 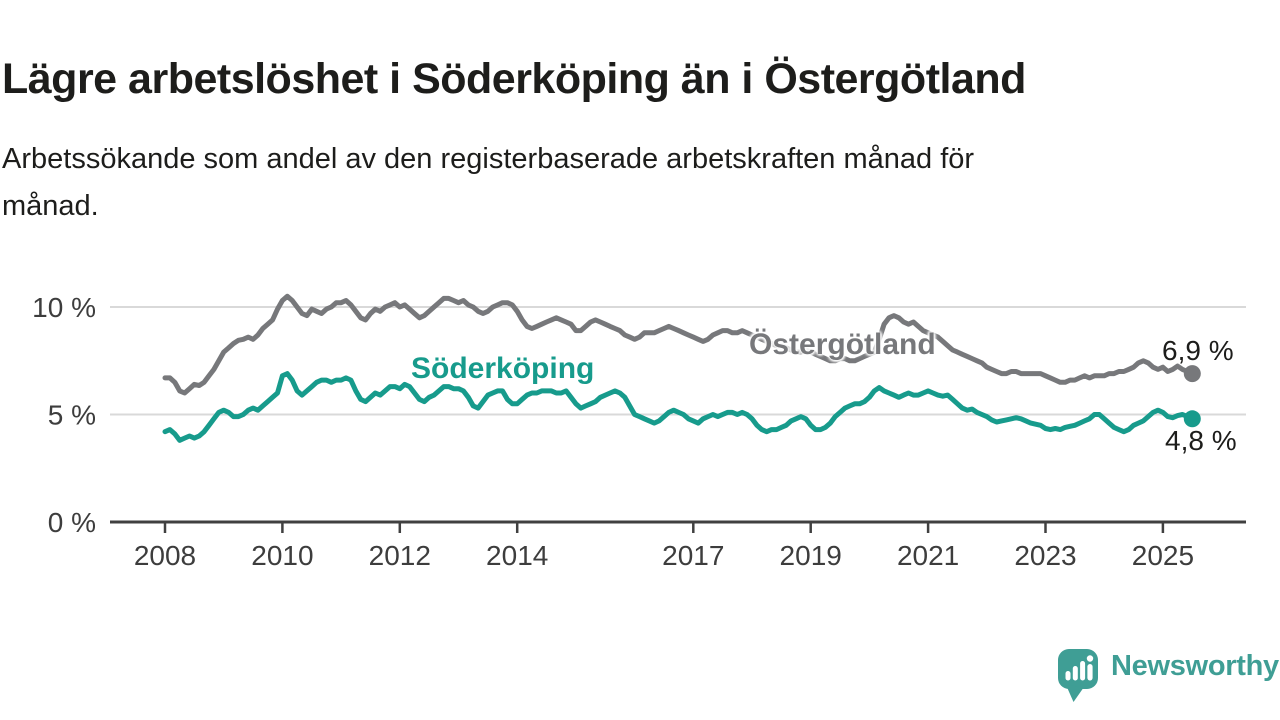 What do you see at coordinates (1163, 555) in the screenshot?
I see `x-tick-label-2025: 2025` at bounding box center [1163, 555].